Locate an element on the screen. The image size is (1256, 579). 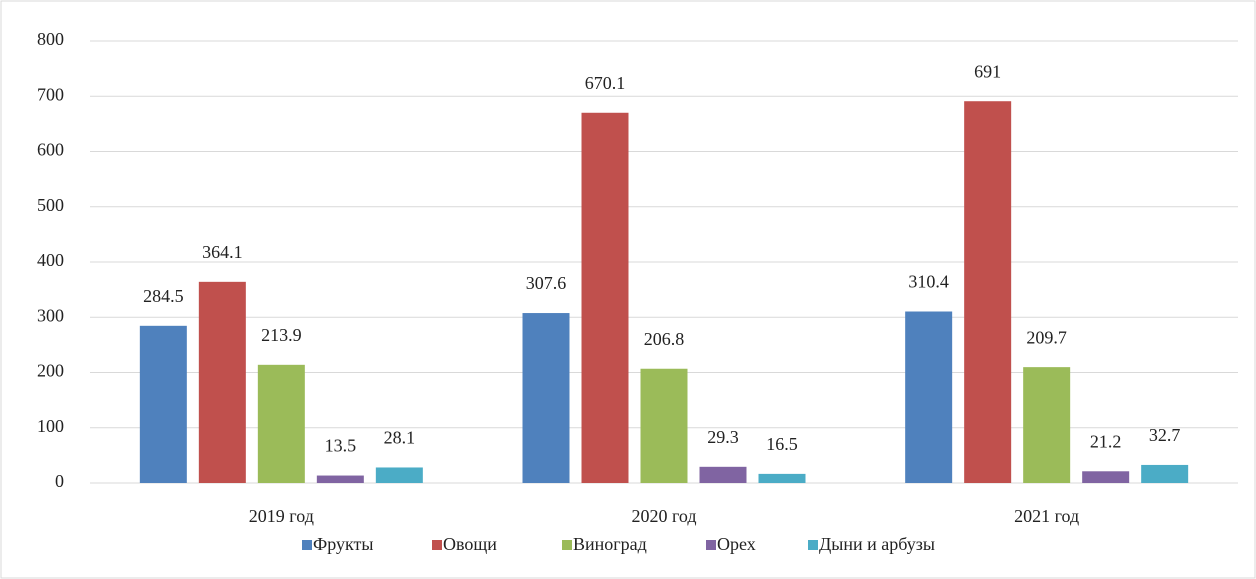
legend-label: Орех is located at coordinates (736, 544).